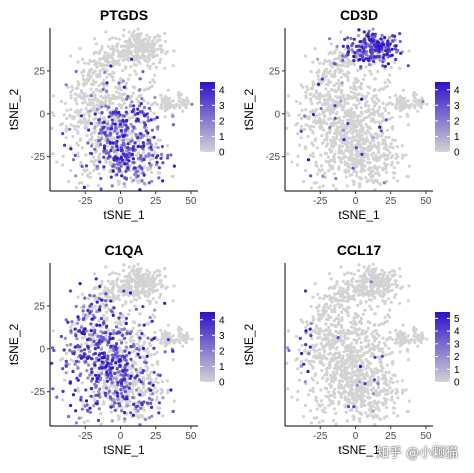  What do you see at coordinates (275, 71) in the screenshot?
I see `y-tick-label: 25` at bounding box center [275, 71].